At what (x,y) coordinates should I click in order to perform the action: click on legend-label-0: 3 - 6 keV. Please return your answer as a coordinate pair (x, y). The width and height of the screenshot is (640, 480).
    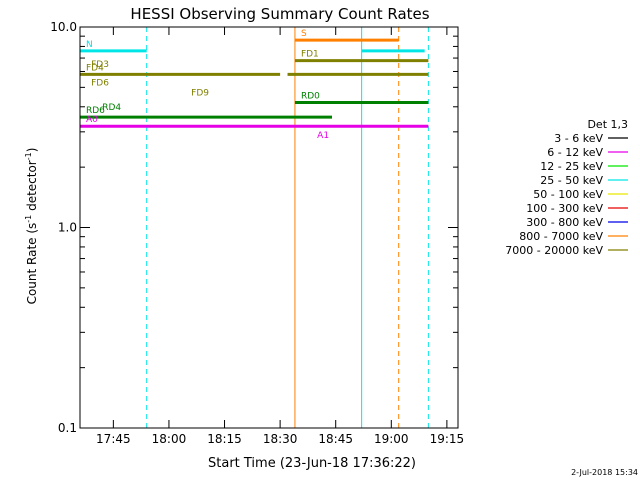
    Looking at the image, I should click on (578, 138).